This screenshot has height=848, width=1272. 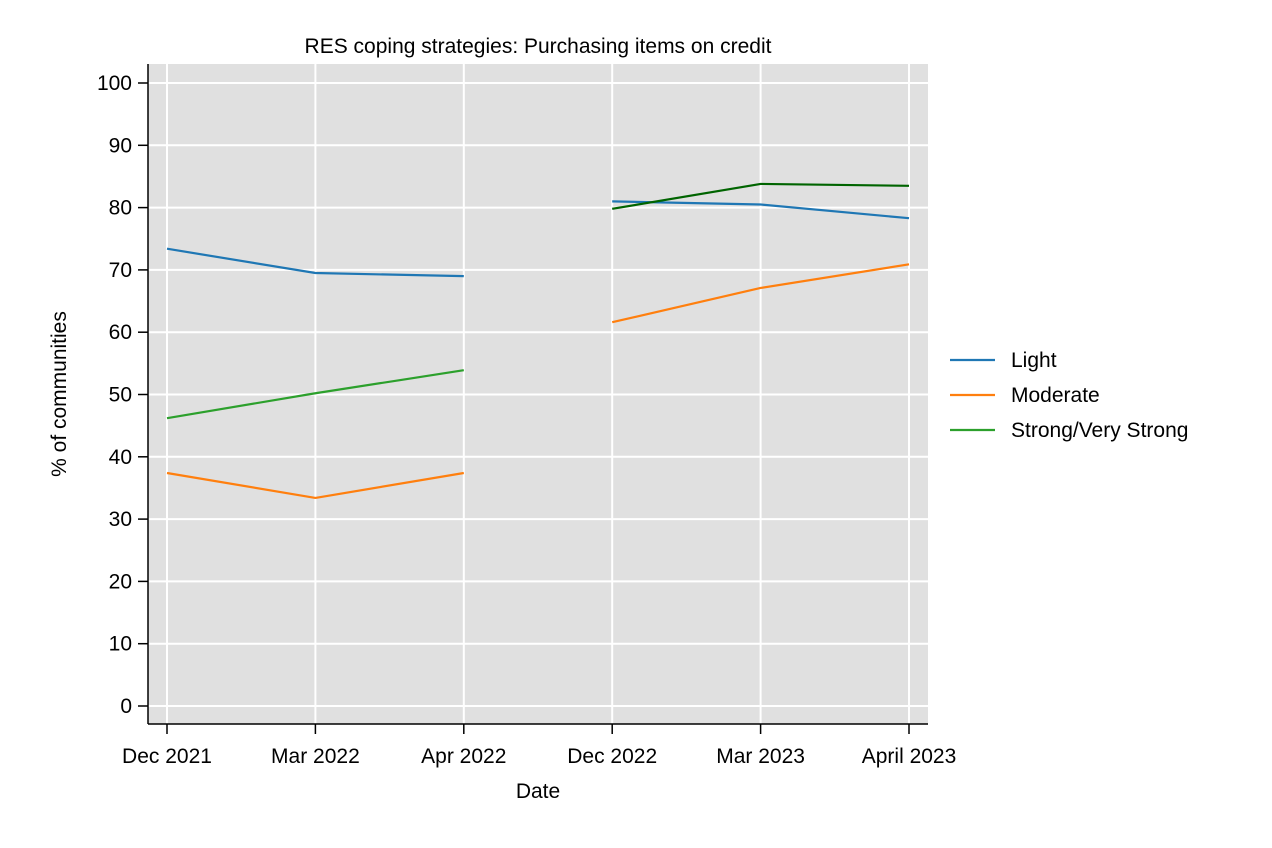 What do you see at coordinates (120, 395) in the screenshot?
I see `y-tick-label: 50` at bounding box center [120, 395].